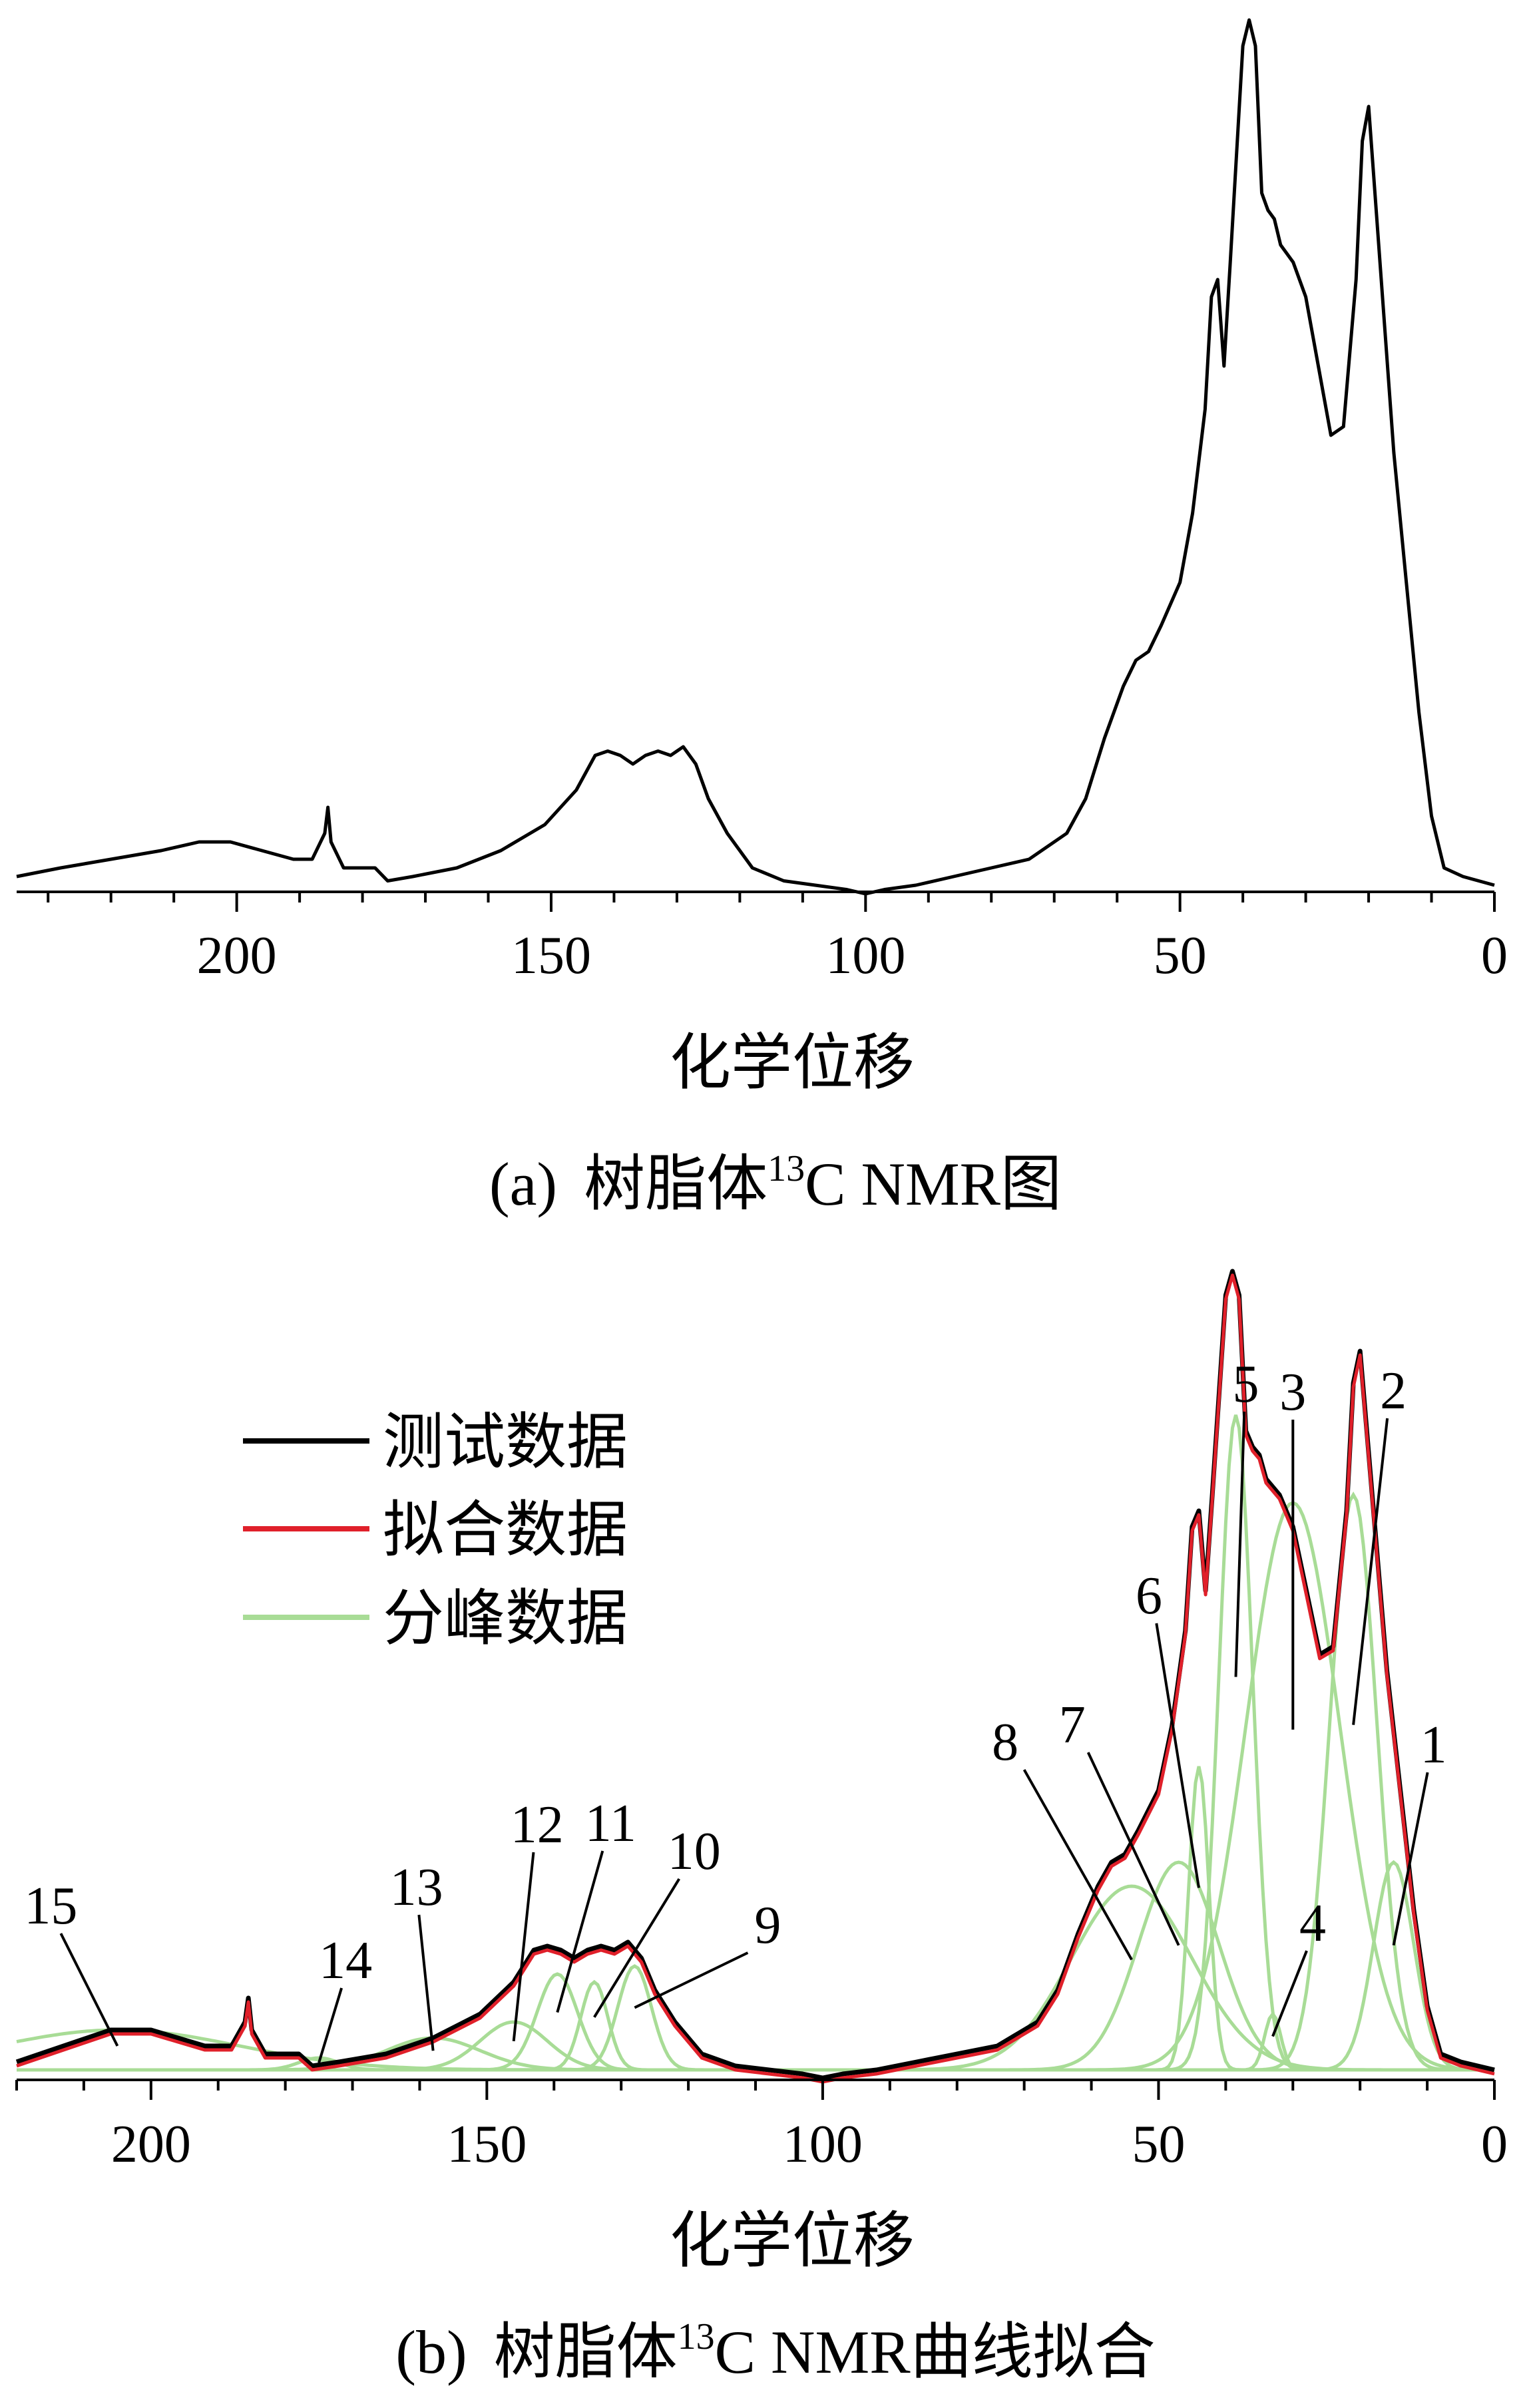 The width and height of the screenshot is (1533, 2408). I want to click on peak-label-15: 15, so click(50, 1906).